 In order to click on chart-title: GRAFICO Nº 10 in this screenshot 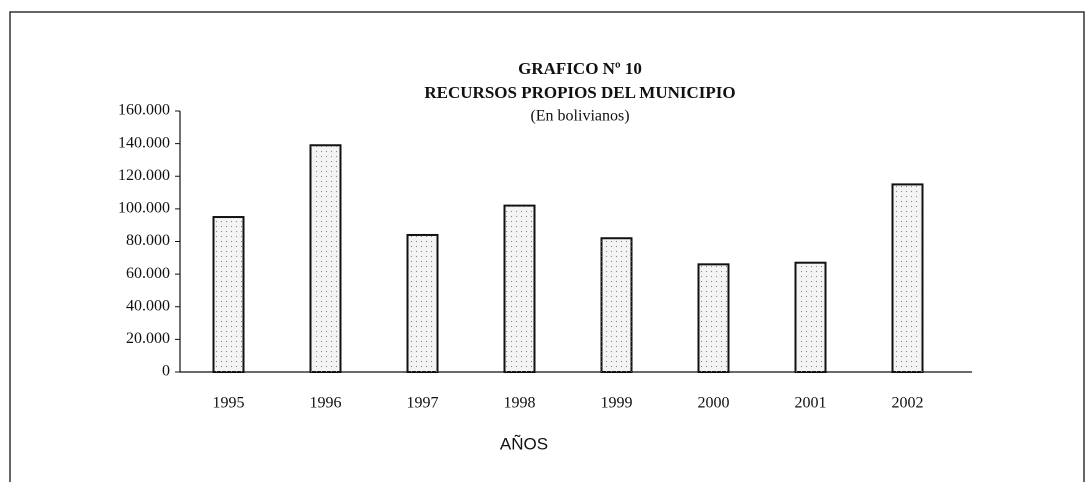, I will do `click(580, 68)`.